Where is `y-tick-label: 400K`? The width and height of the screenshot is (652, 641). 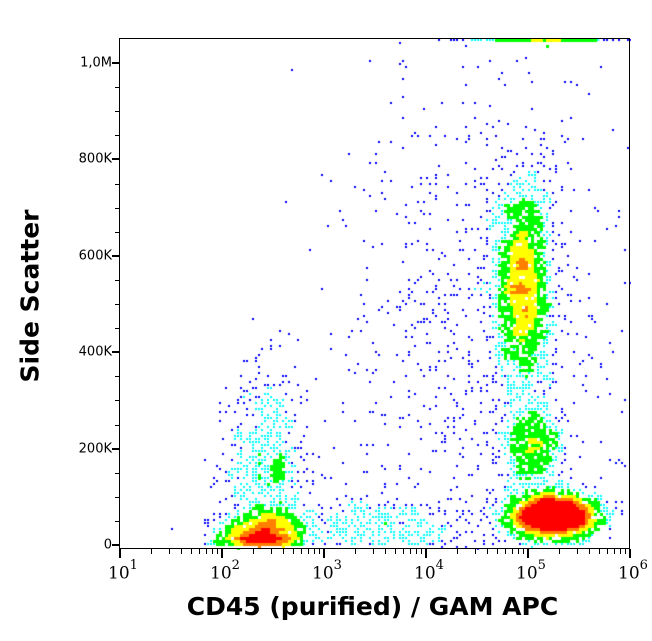 y-tick-label: 400K is located at coordinates (95, 352).